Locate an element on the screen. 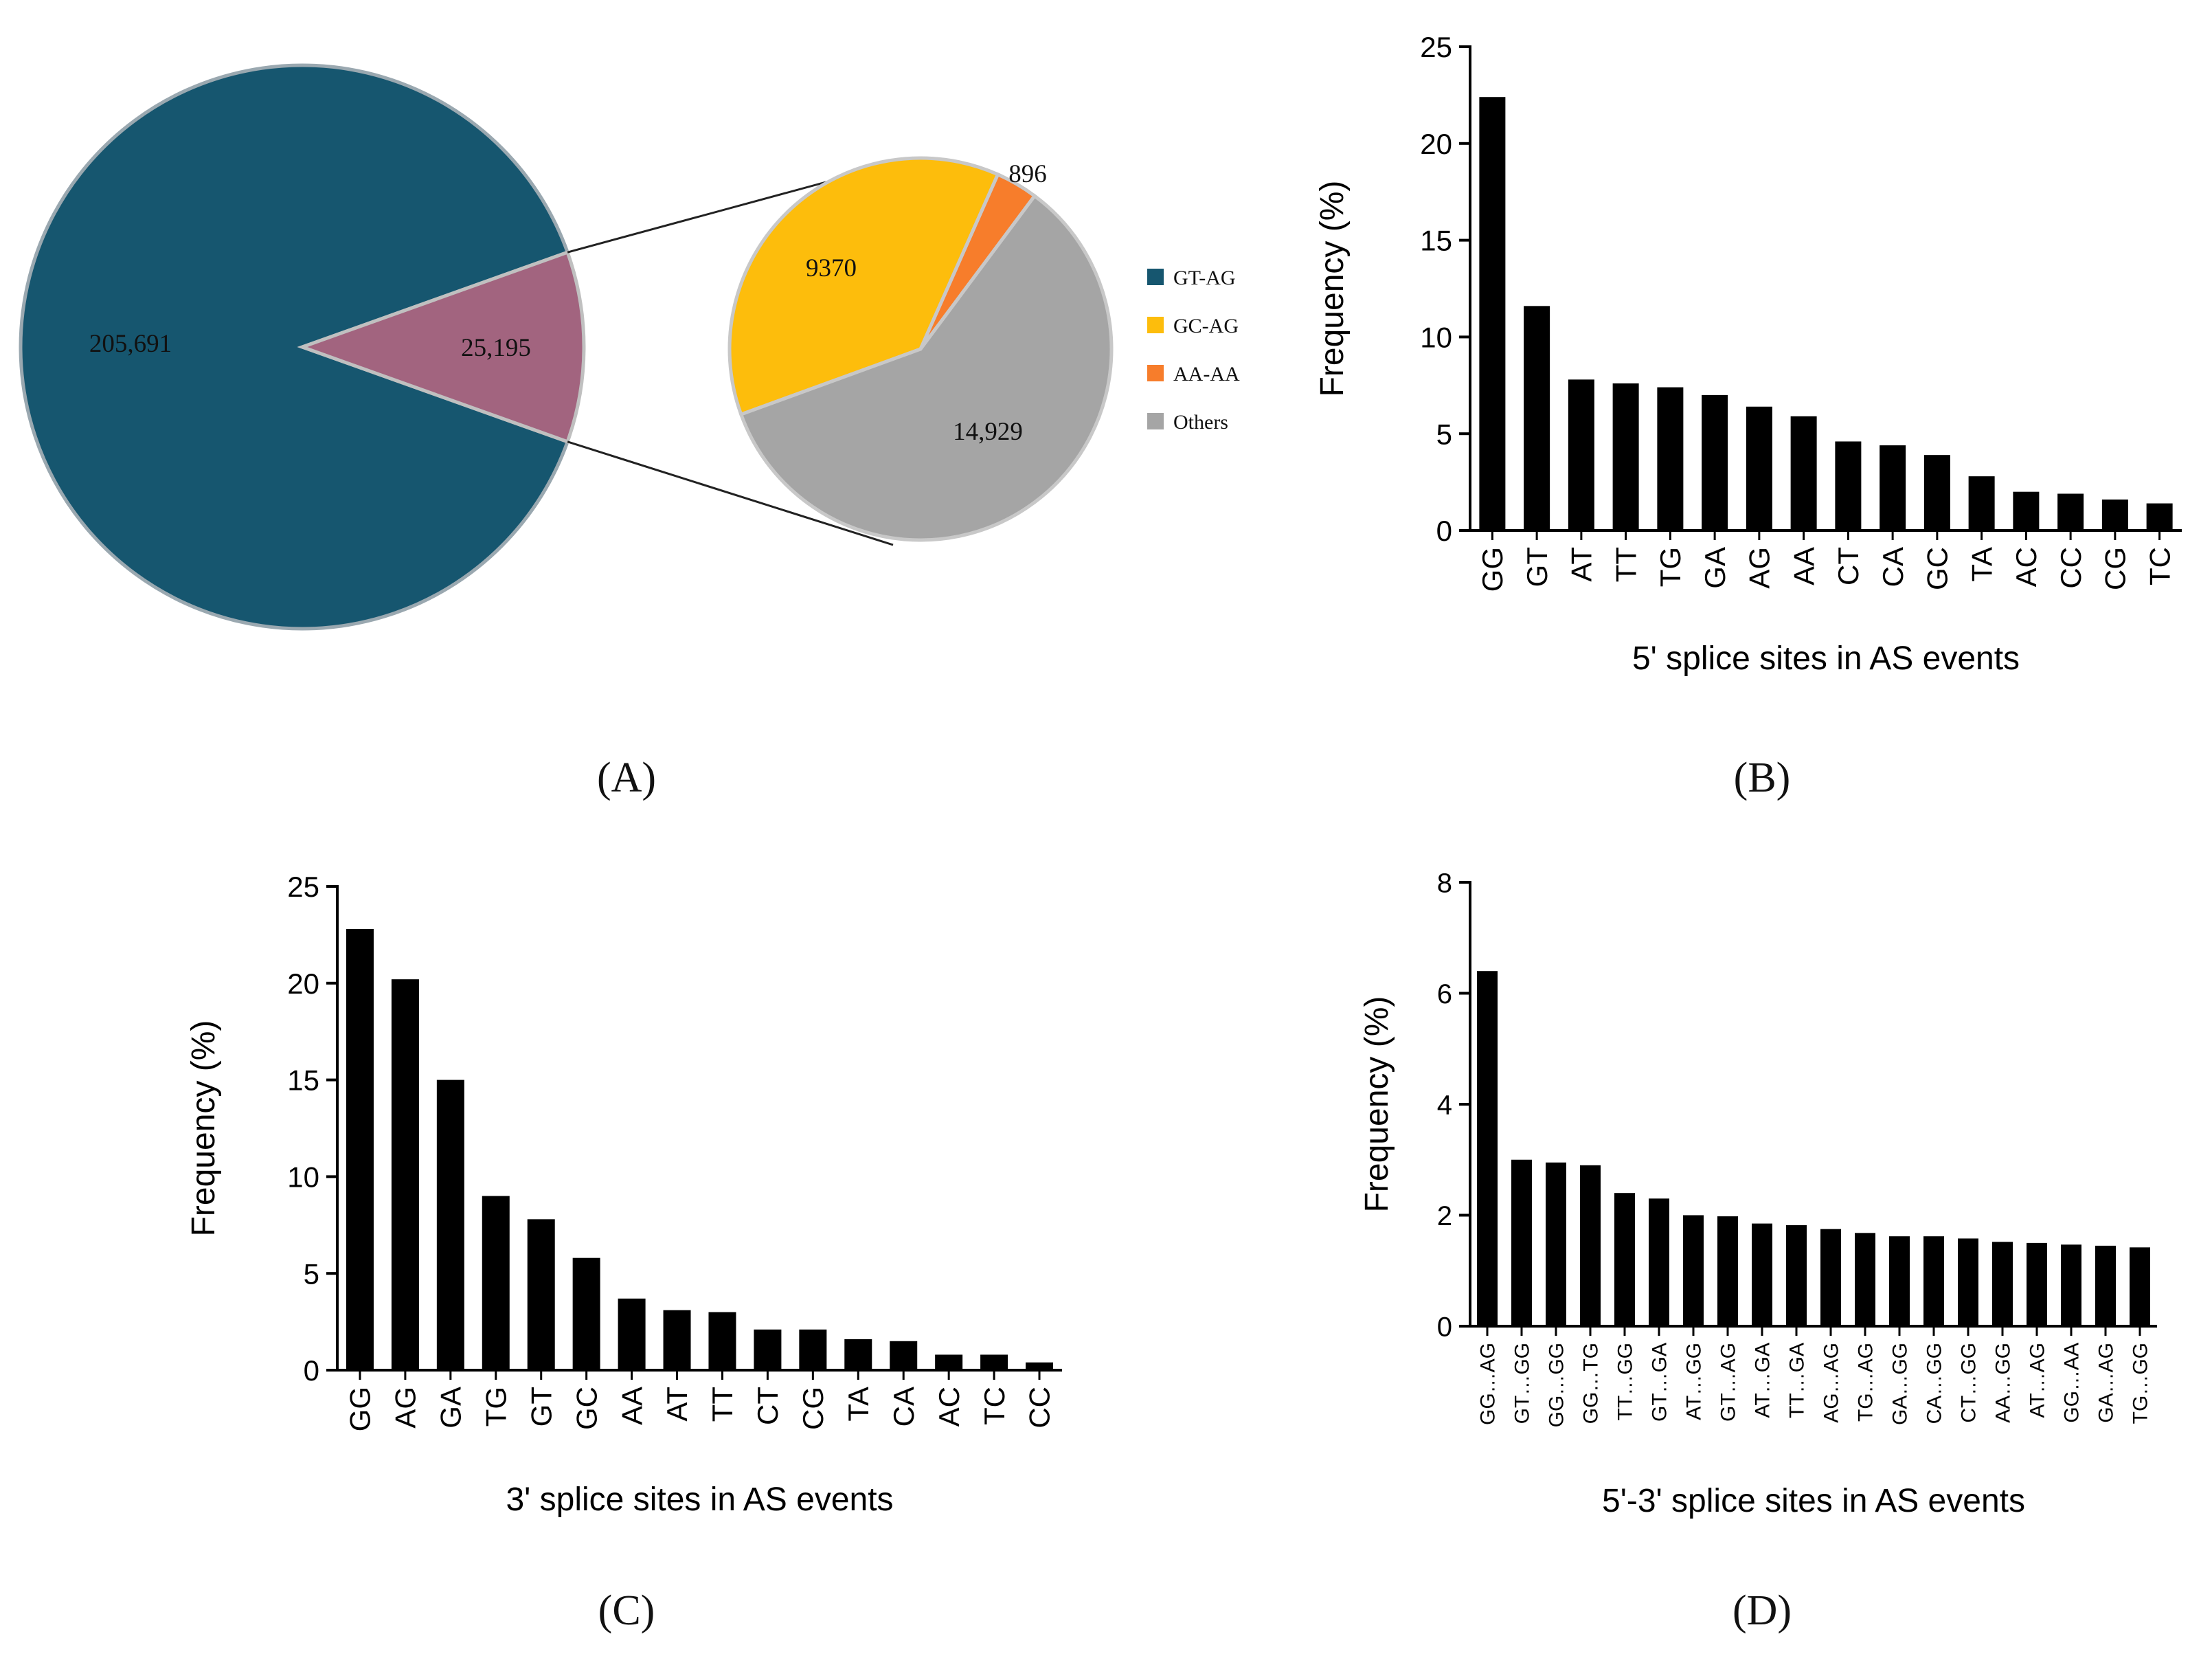 The image size is (2212, 1656). bar-GG…GG is located at coordinates (1556, 1244).